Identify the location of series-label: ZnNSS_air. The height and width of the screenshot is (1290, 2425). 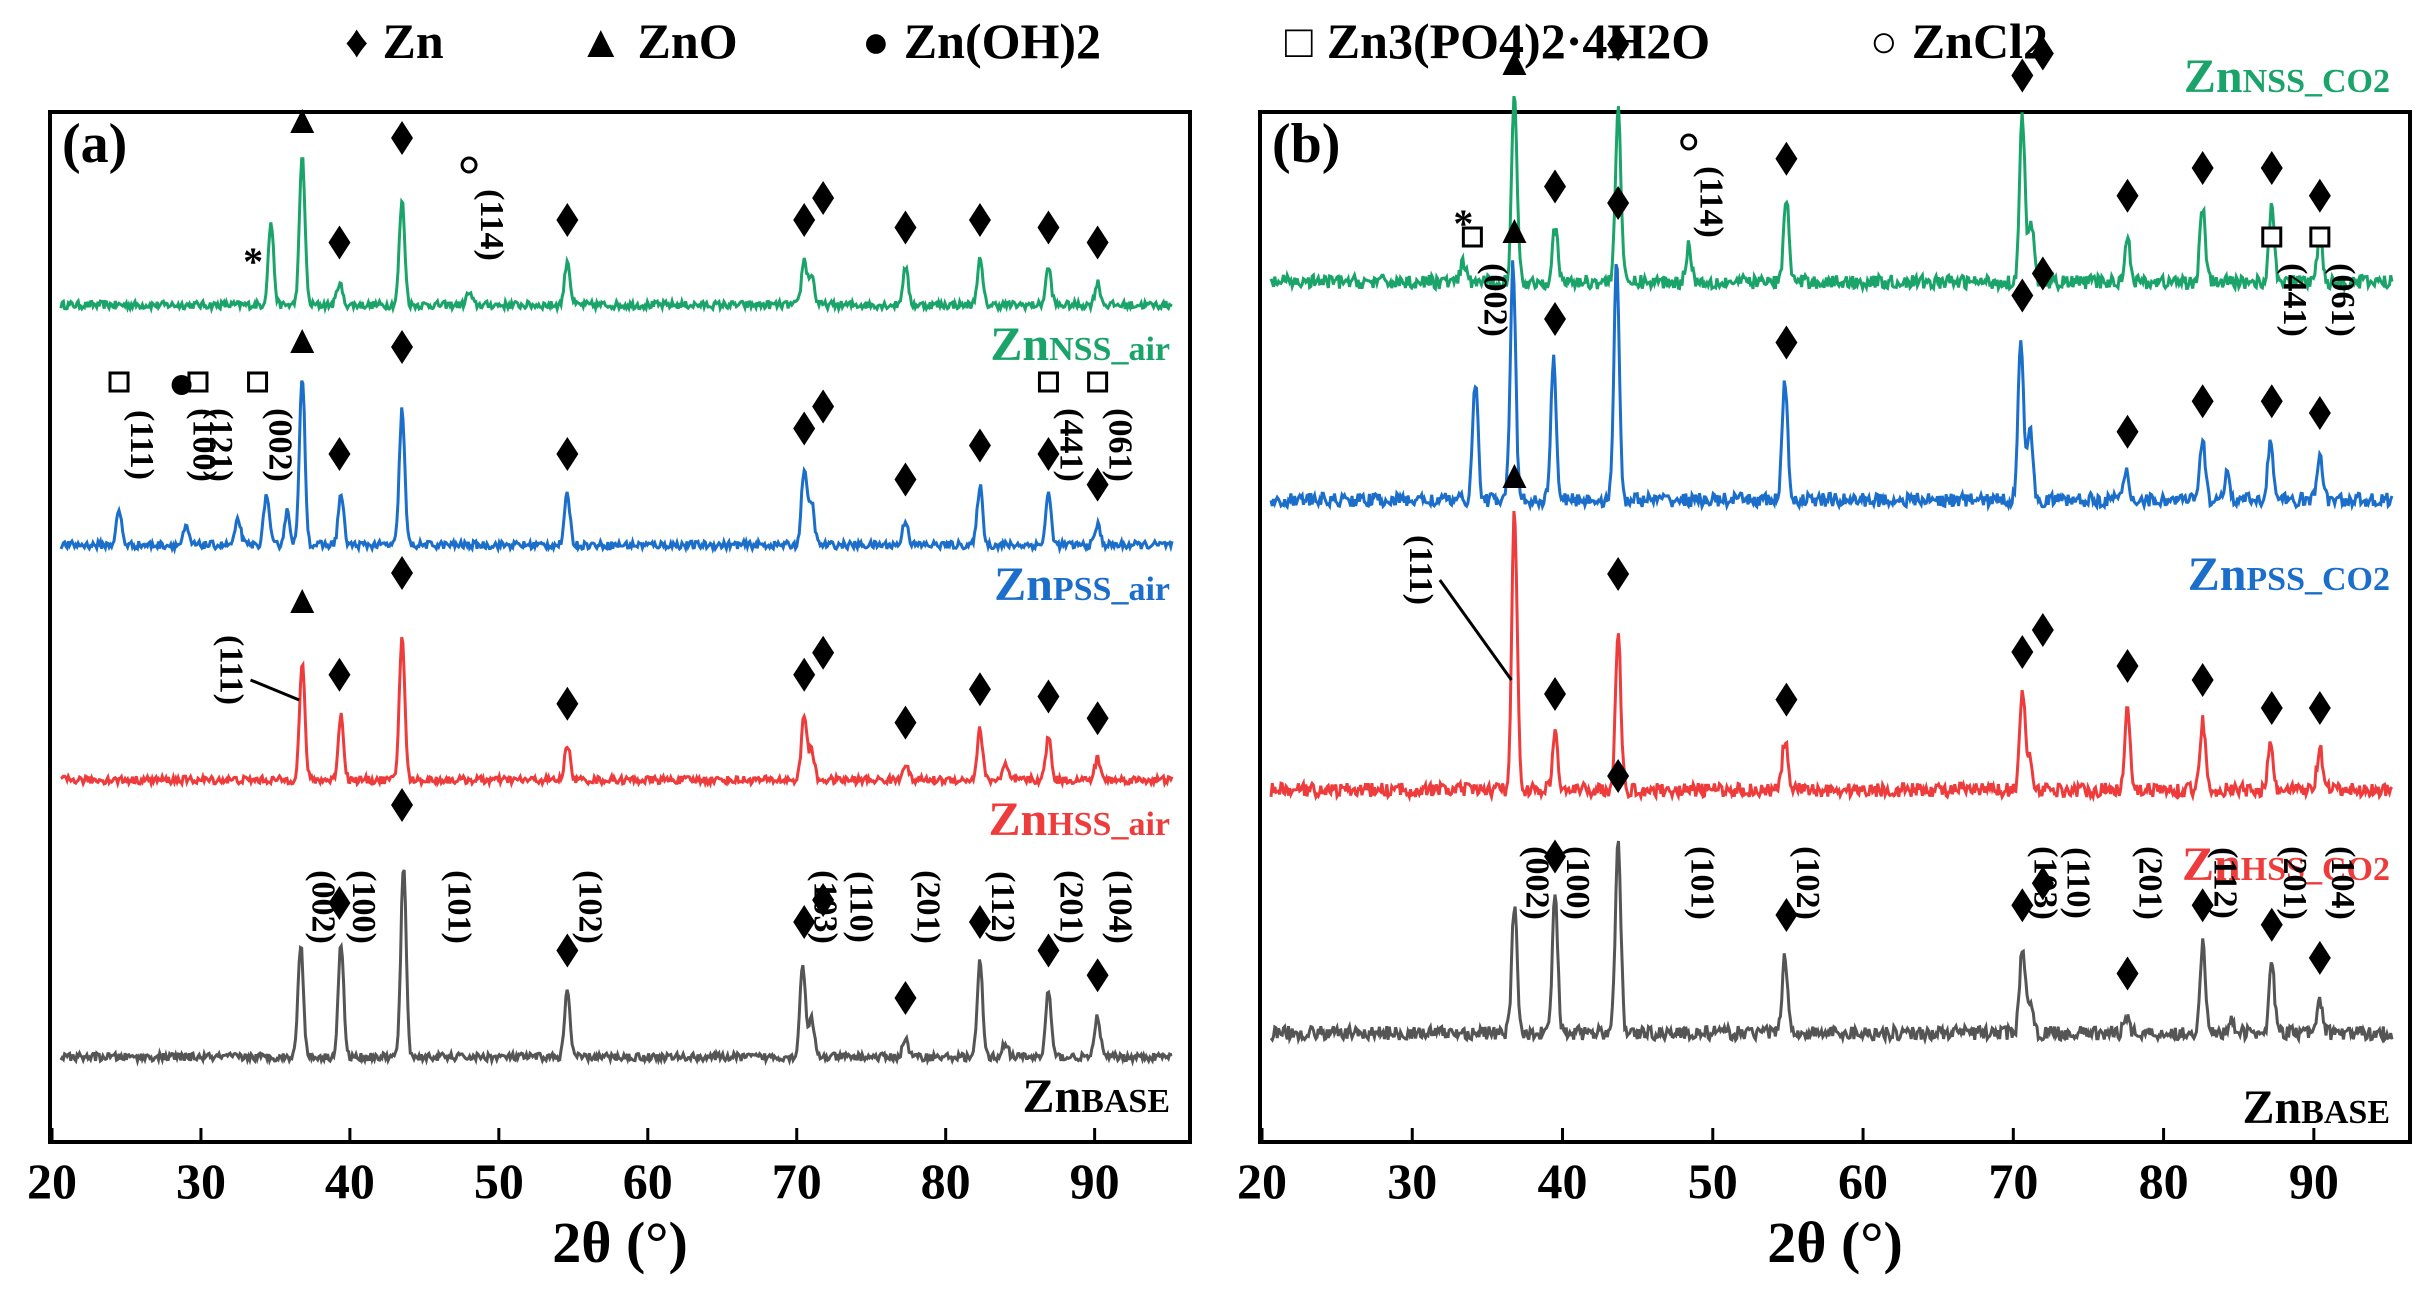
(1080, 344).